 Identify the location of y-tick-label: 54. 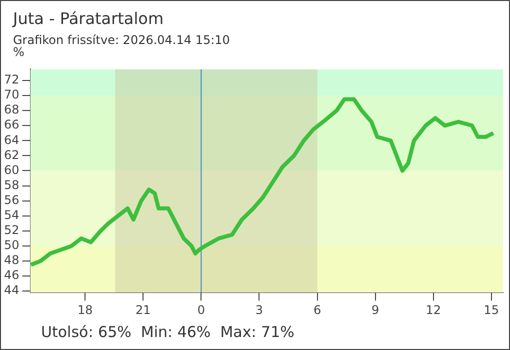
(12, 215).